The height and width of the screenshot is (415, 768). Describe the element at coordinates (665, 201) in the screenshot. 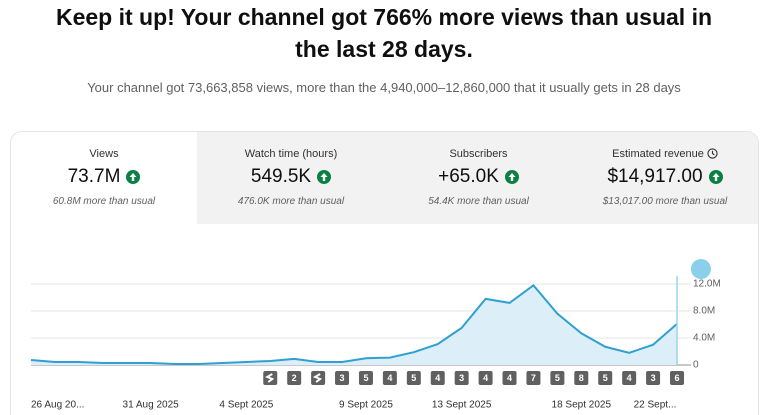

I see `metric-note: $13,017.00 more than usual` at that location.